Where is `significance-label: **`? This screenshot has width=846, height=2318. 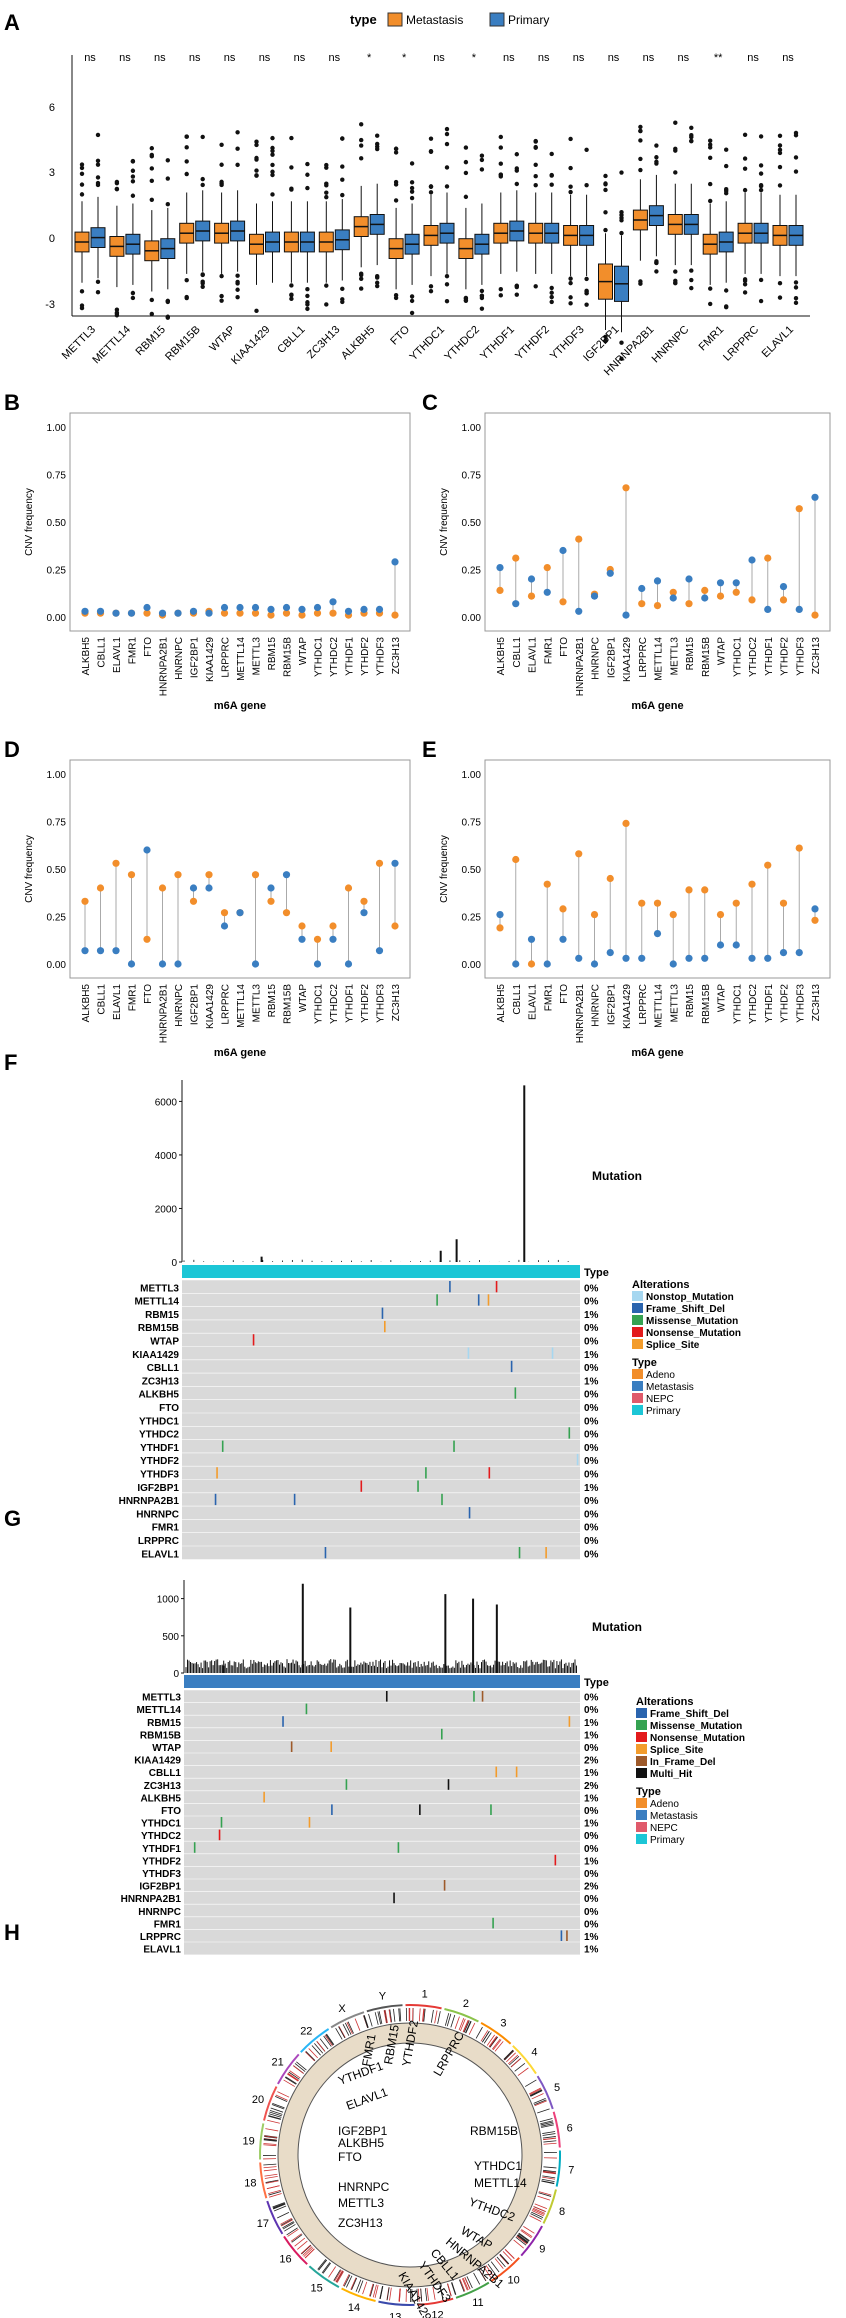 significance-label: ** is located at coordinates (718, 58).